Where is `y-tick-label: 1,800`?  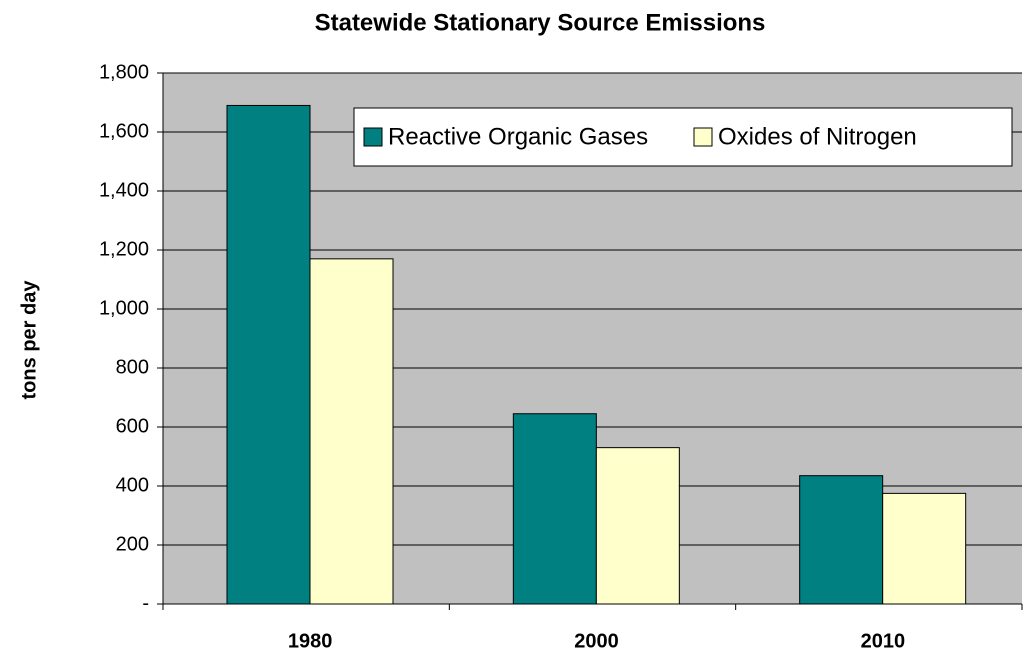 y-tick-label: 1,800 is located at coordinates (124, 72).